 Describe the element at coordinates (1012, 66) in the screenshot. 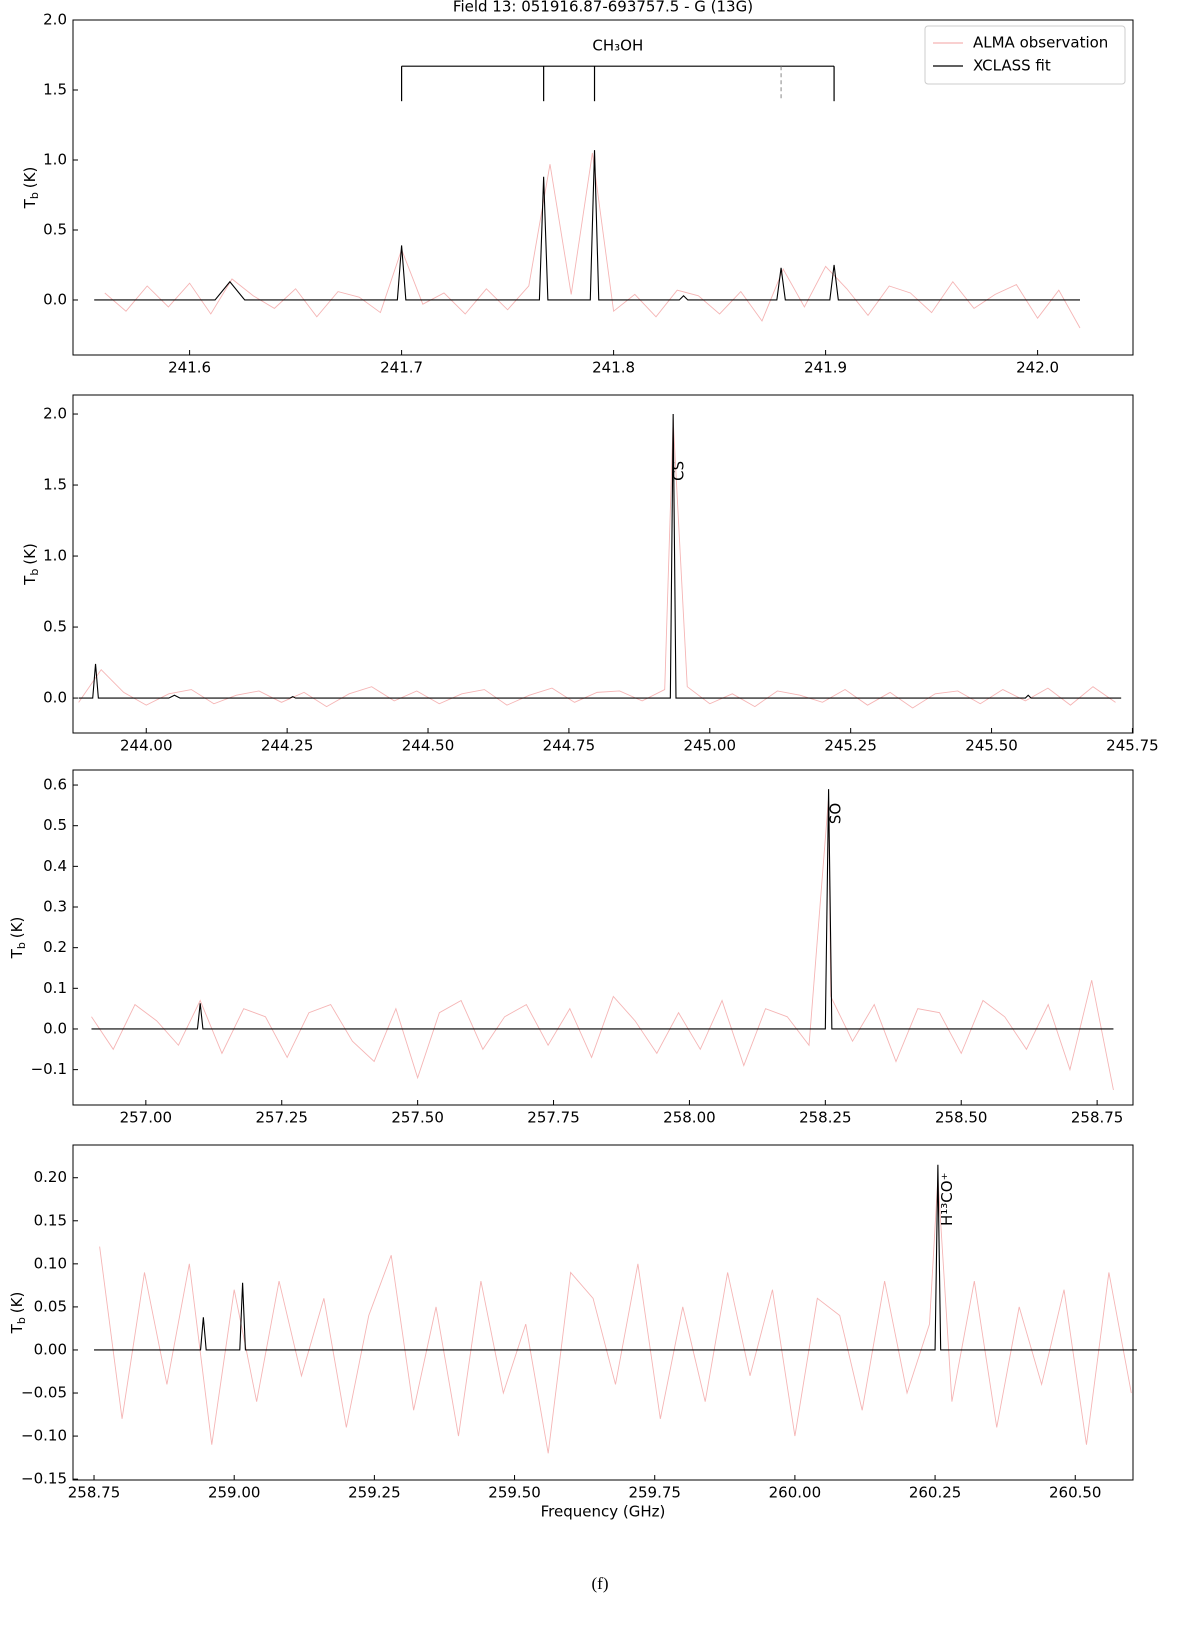

I see `legend-label: XCLASS fit` at that location.